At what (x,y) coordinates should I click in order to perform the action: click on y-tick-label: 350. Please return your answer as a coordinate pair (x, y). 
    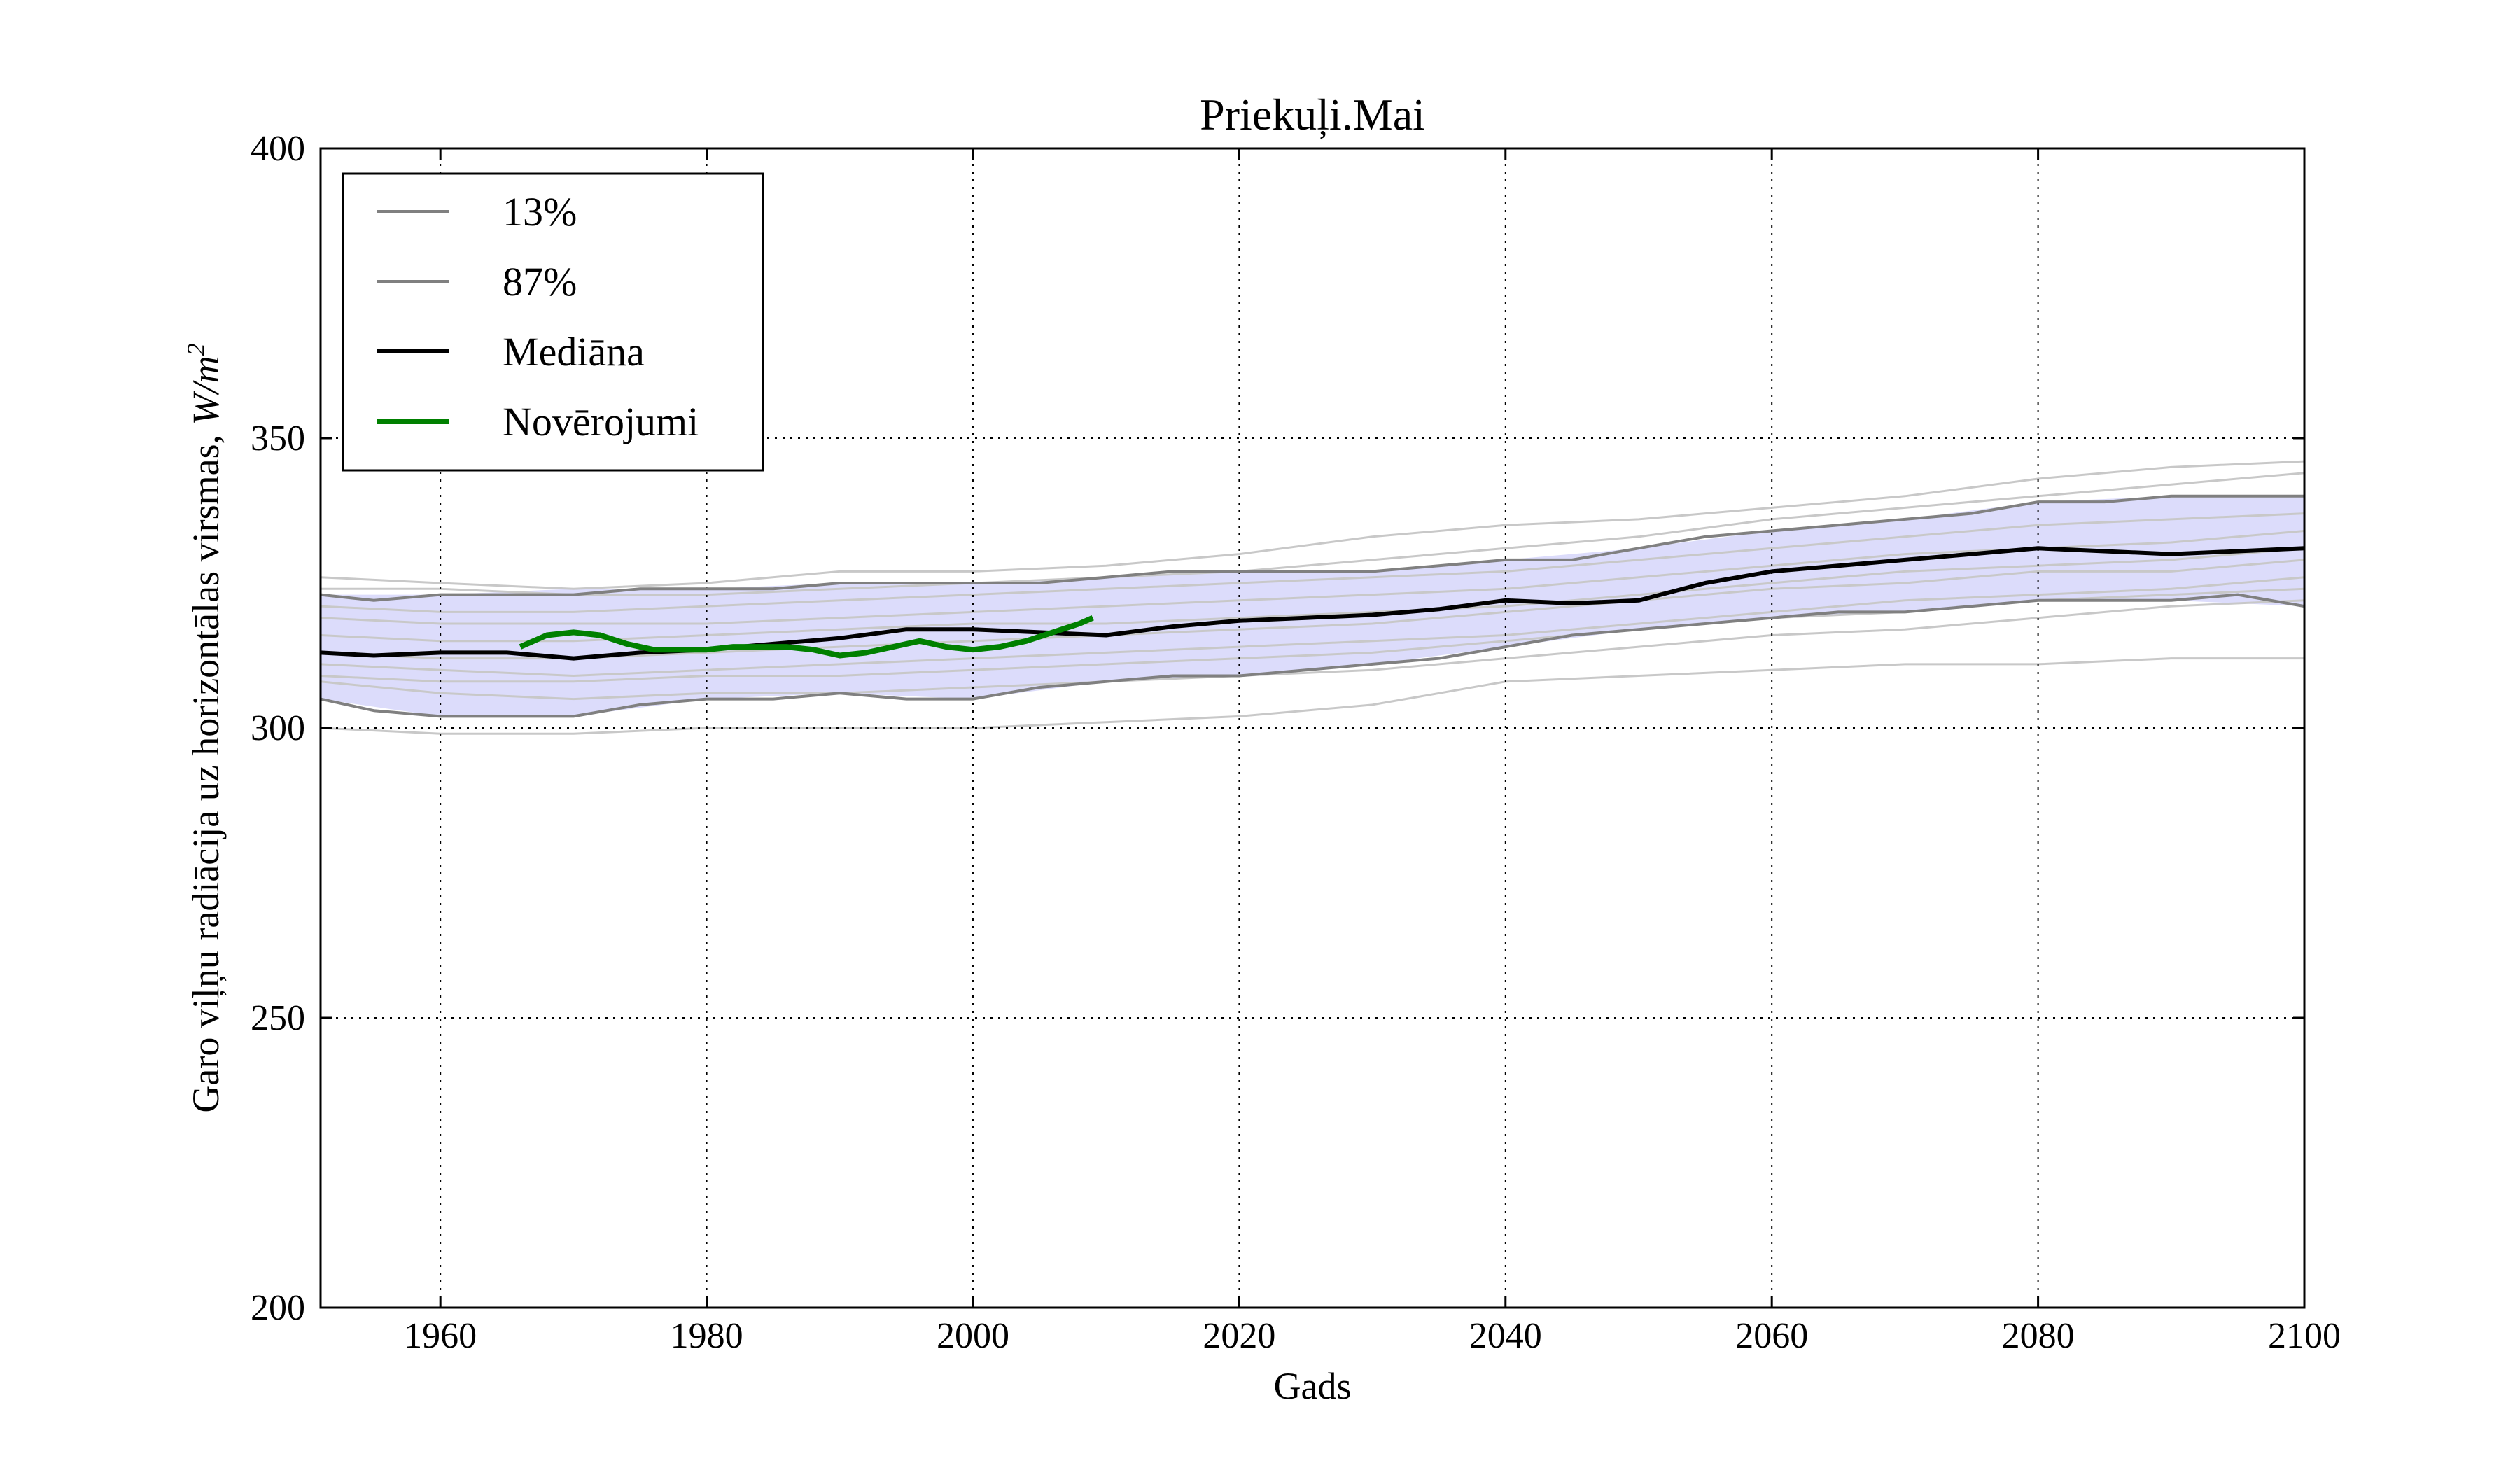
    Looking at the image, I should click on (278, 438).